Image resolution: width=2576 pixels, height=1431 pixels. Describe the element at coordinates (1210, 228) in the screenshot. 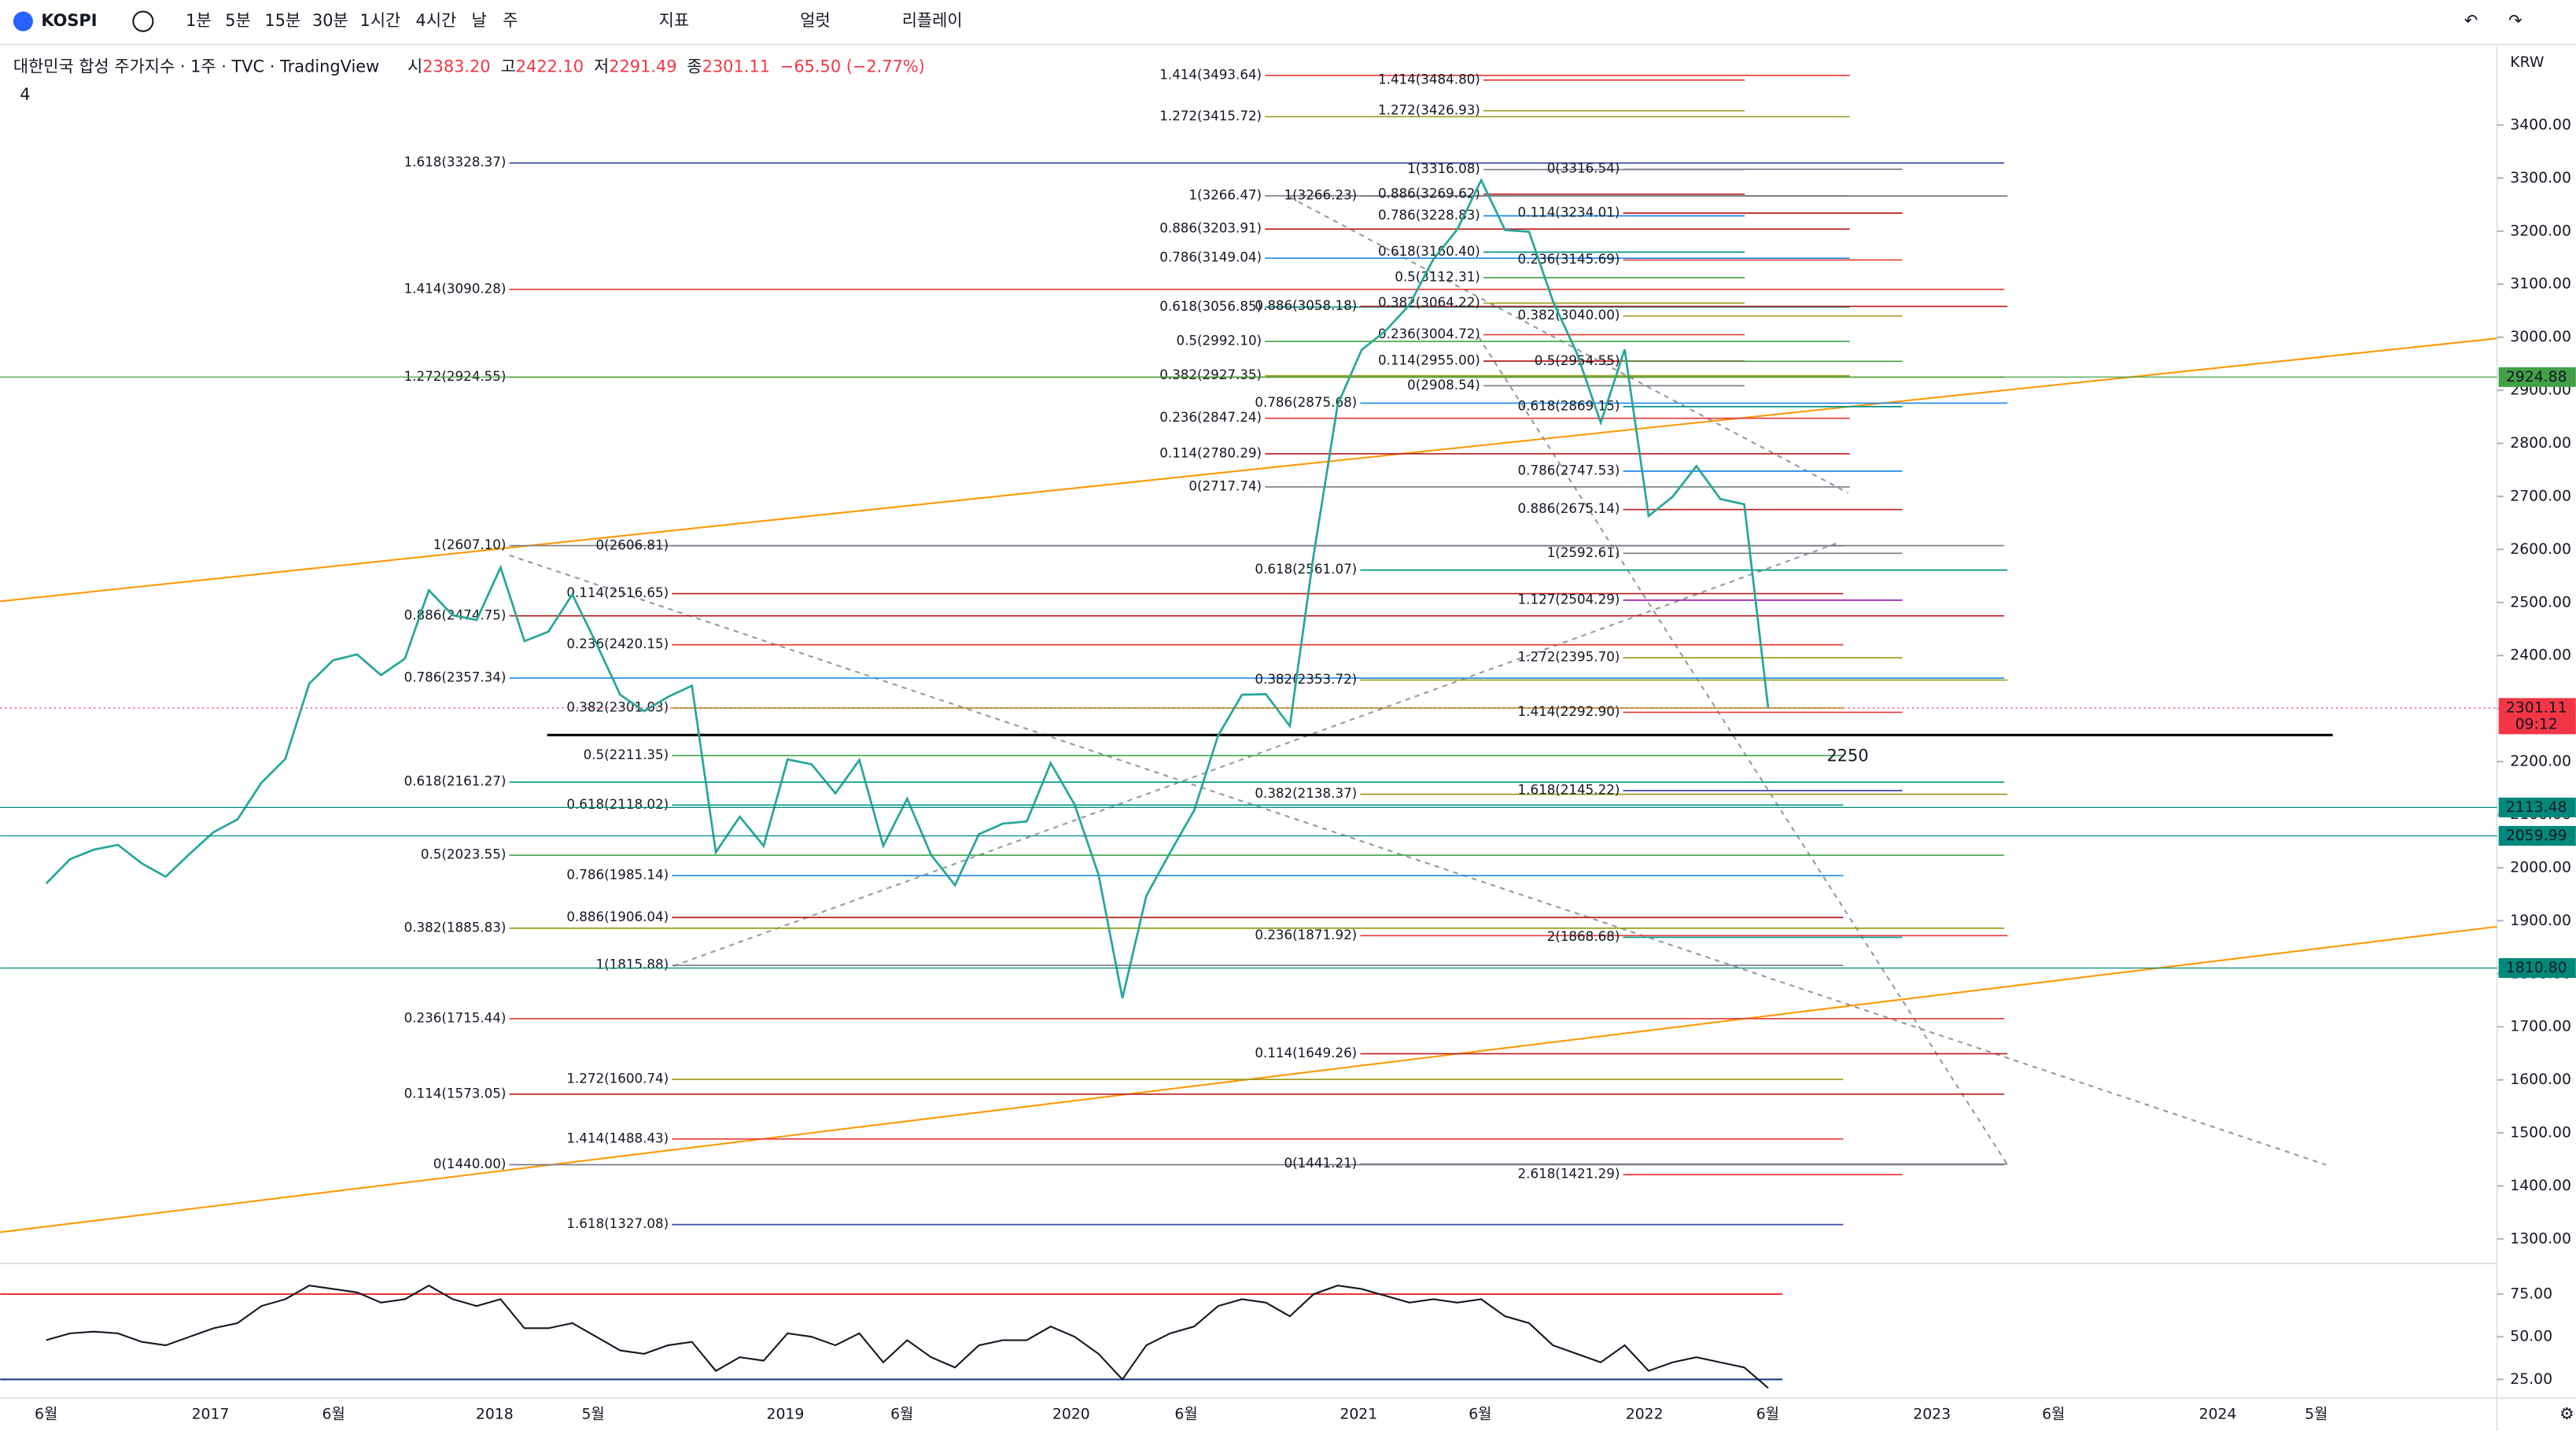

I see `fib-label: 0.886(3203.91)` at that location.